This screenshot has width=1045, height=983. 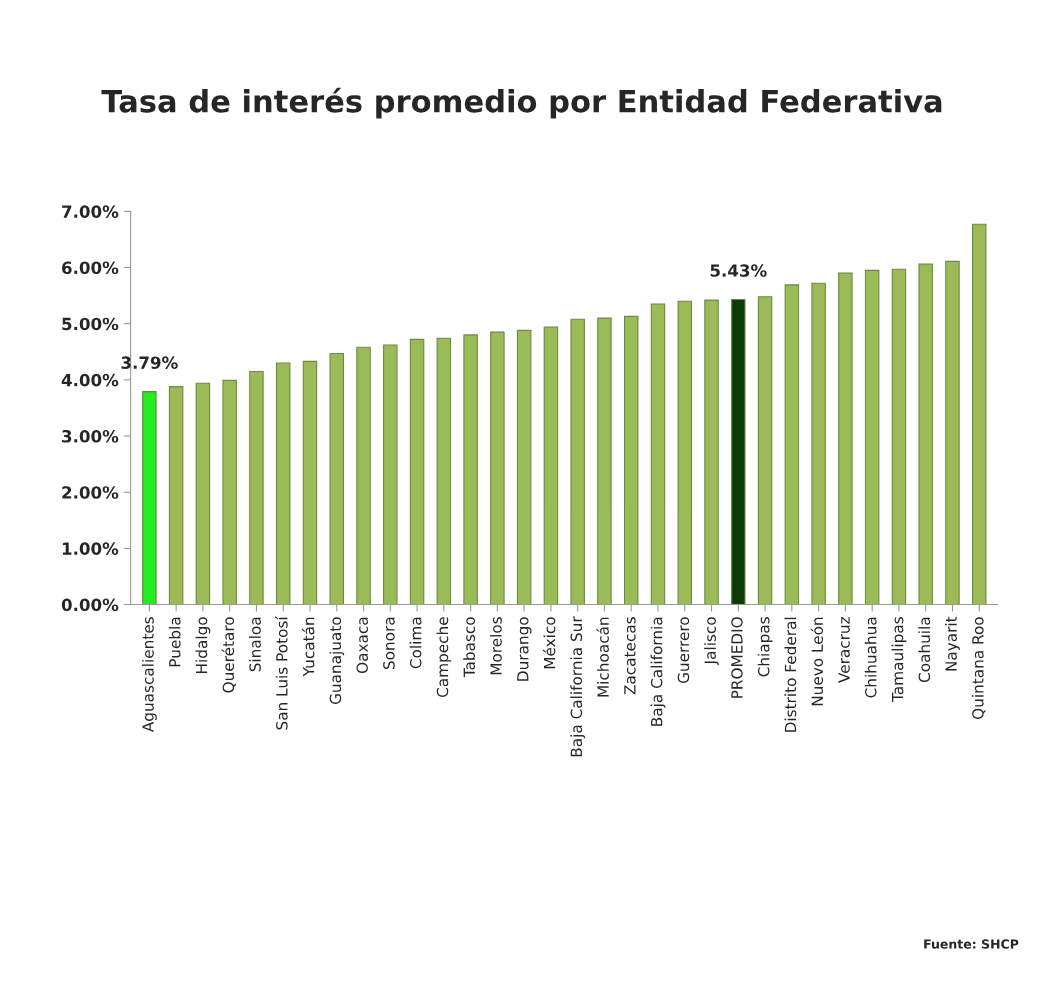 I want to click on x-tick-label: Durango, so click(x=524, y=649).